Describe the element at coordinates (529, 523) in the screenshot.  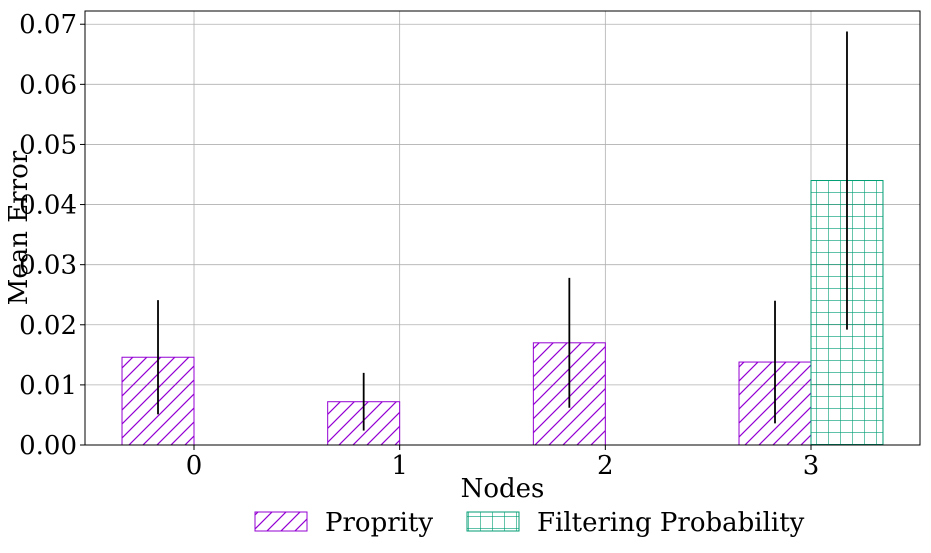
I see `legend: Proprity Filtering Probability` at that location.